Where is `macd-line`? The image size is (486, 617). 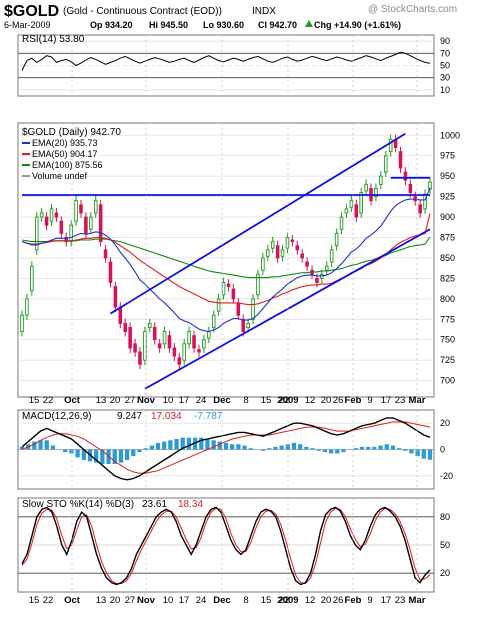
macd-line is located at coordinates (226, 449).